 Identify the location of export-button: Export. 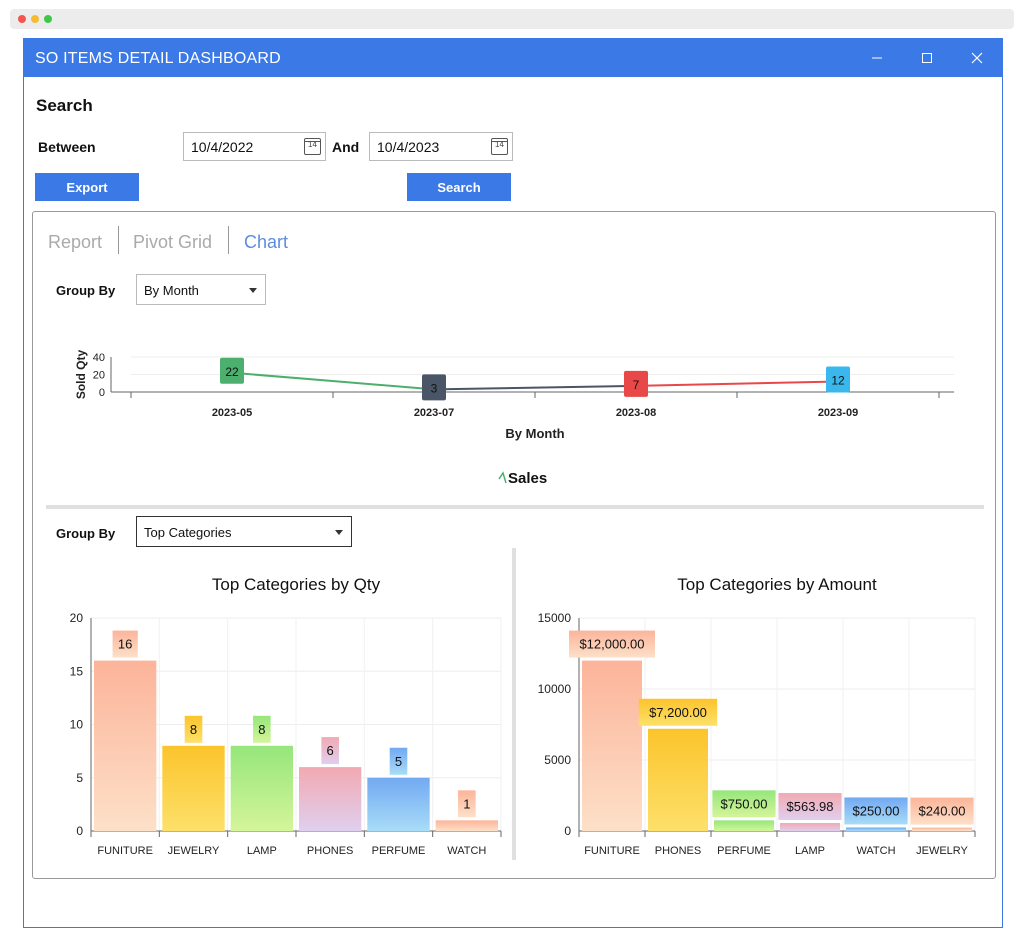
(87, 187).